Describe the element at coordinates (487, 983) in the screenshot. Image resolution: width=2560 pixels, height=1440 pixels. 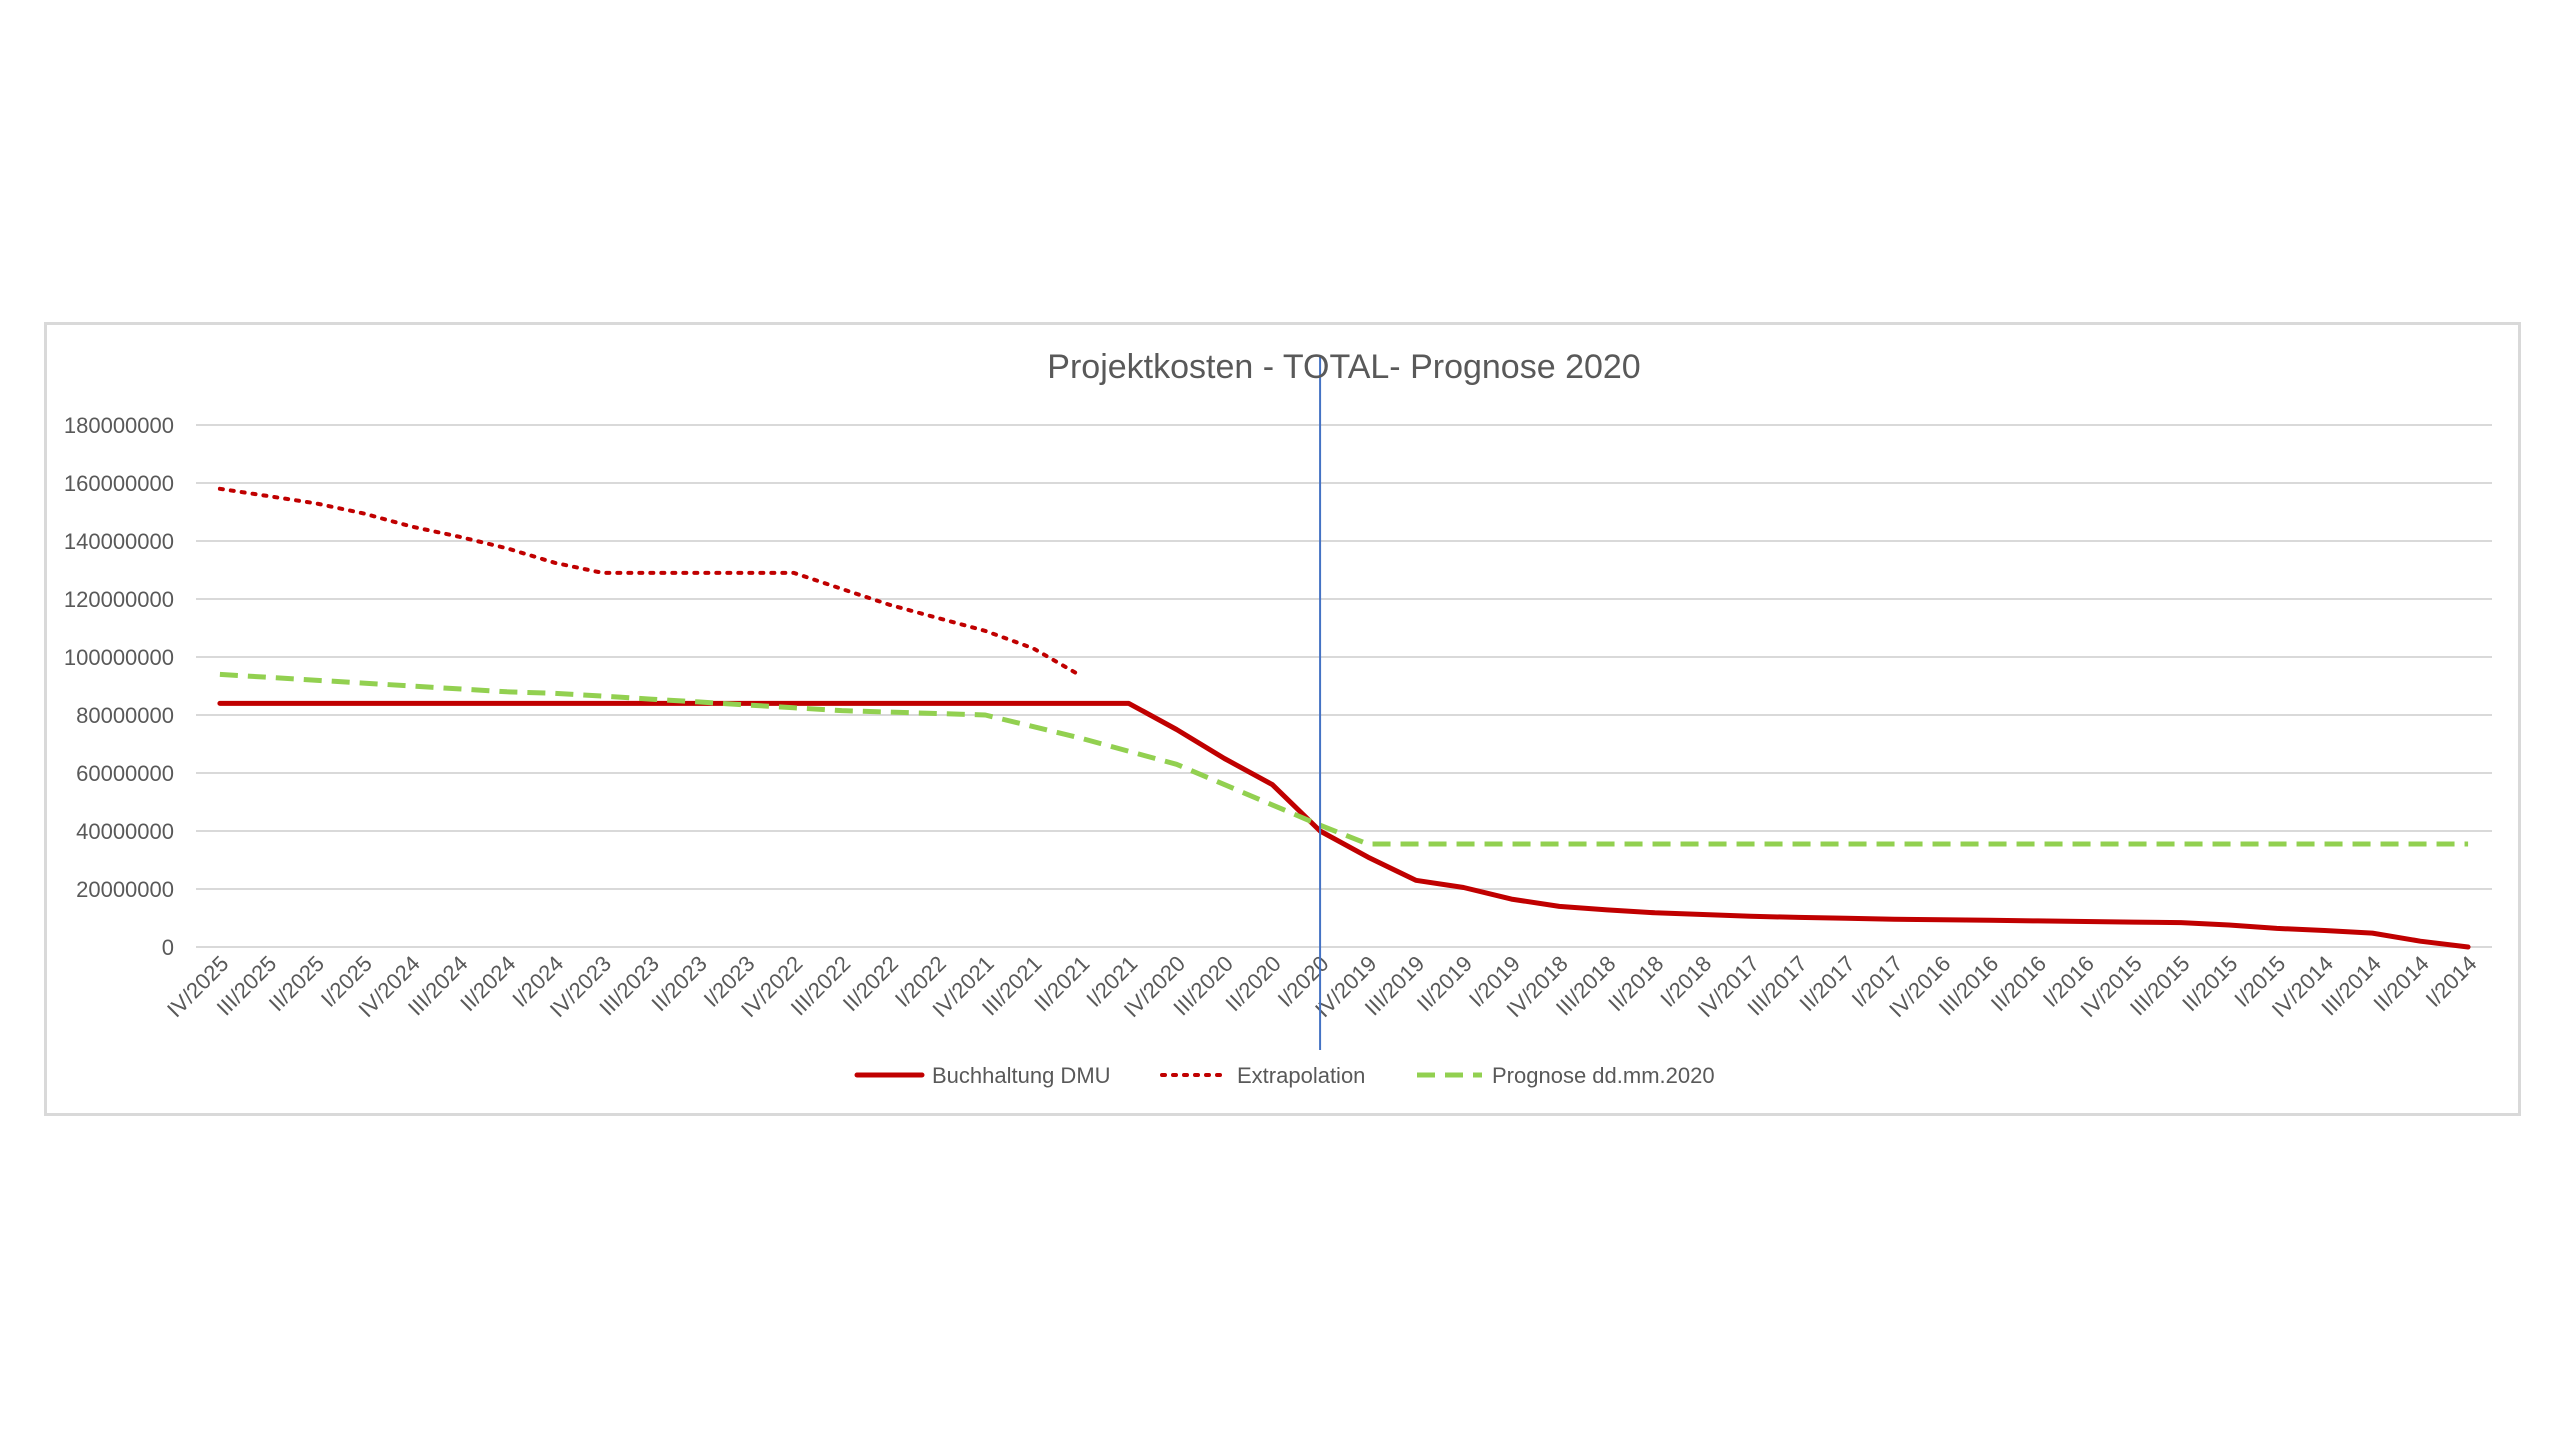
I see `x-tick-label: II/2024` at that location.